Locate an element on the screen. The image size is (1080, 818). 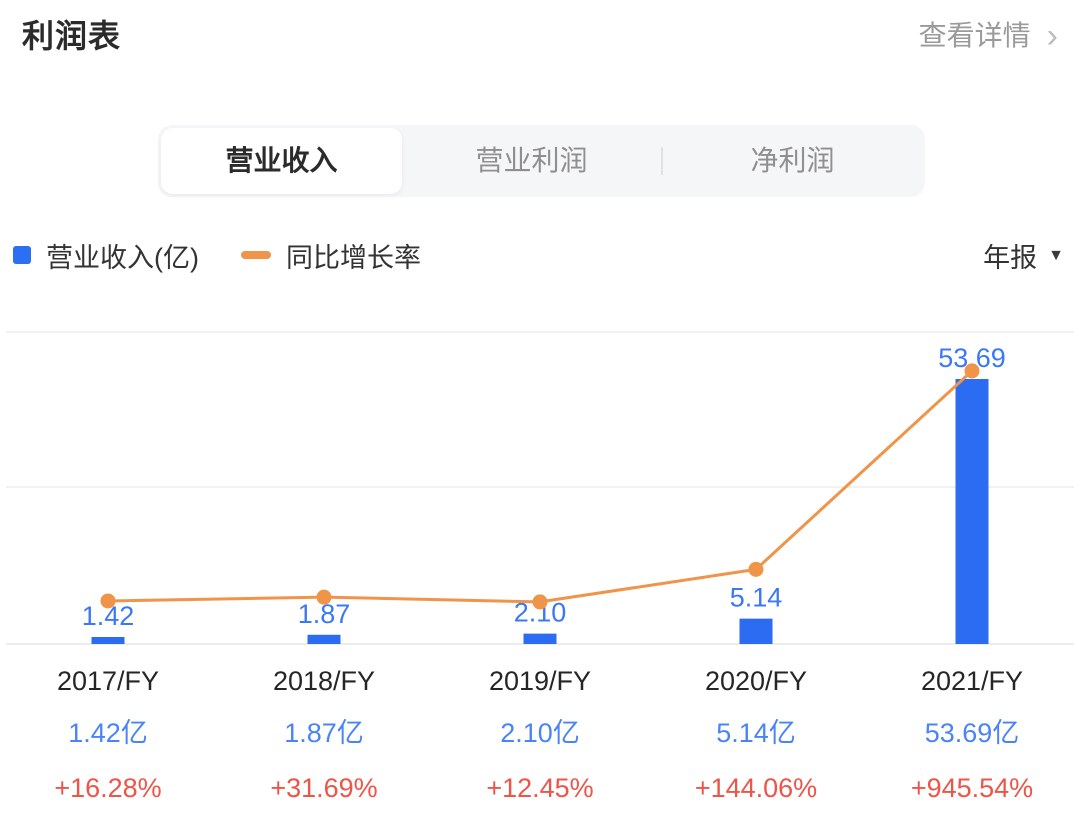
legend-row: 营业收入(亿) 同比增长率 年报 ▼ is located at coordinates (540, 256).